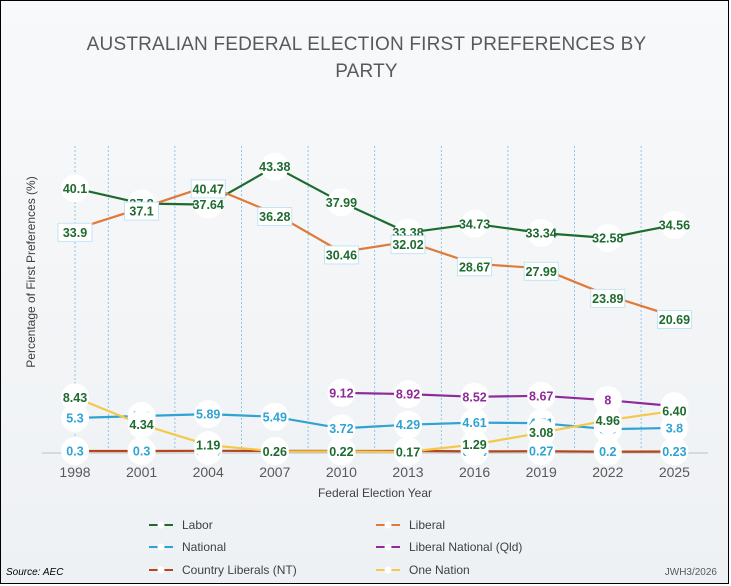 This screenshot has height=586, width=731. I want to click on x-tick-label: 2010, so click(341, 472).